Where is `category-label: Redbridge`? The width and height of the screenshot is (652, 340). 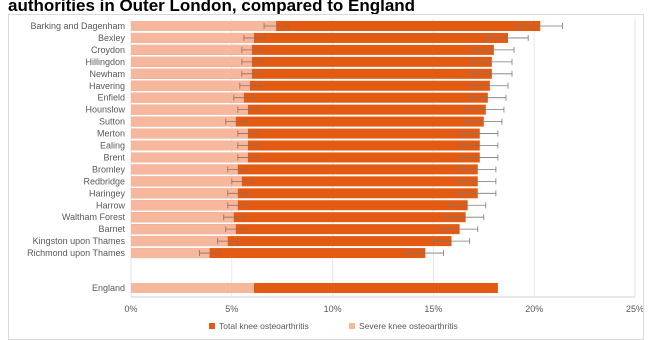
category-label: Redbridge is located at coordinates (104, 181).